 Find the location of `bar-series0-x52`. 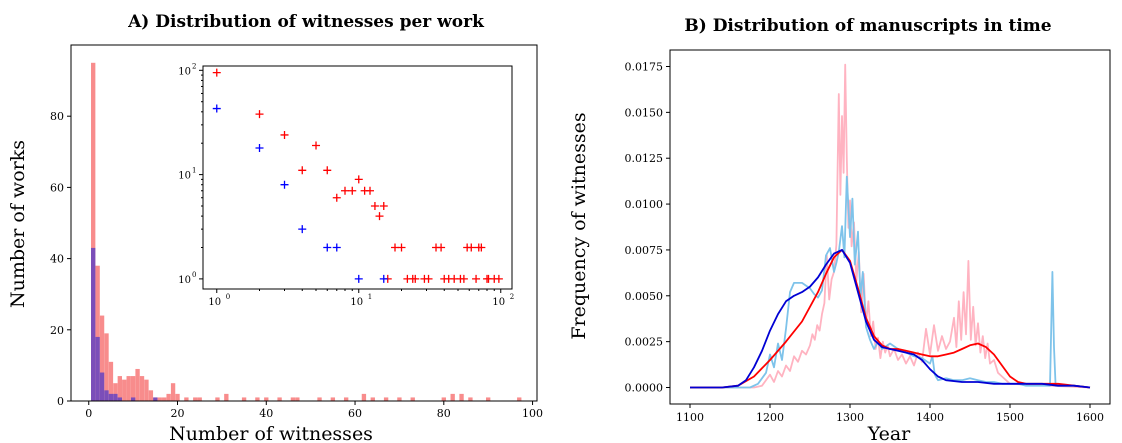

bar-series0-x52 is located at coordinates (319, 399).